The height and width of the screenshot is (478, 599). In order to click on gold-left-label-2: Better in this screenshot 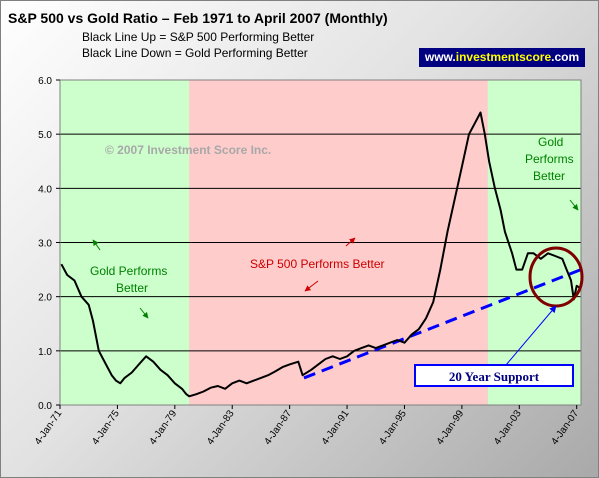, I will do `click(132, 288)`.